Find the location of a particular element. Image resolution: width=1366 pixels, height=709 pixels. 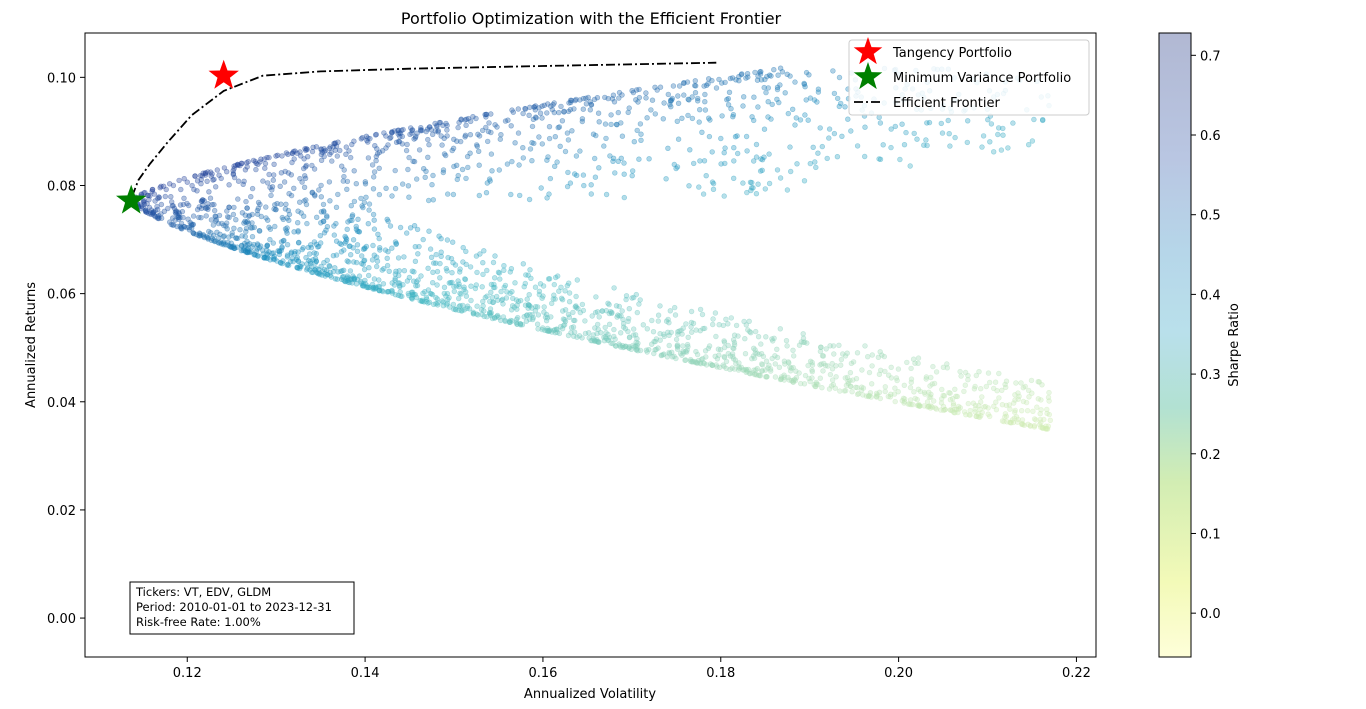

colorbar-ticks: 0.00.10.20.30.40.50.60.7 is located at coordinates (1206, 335).